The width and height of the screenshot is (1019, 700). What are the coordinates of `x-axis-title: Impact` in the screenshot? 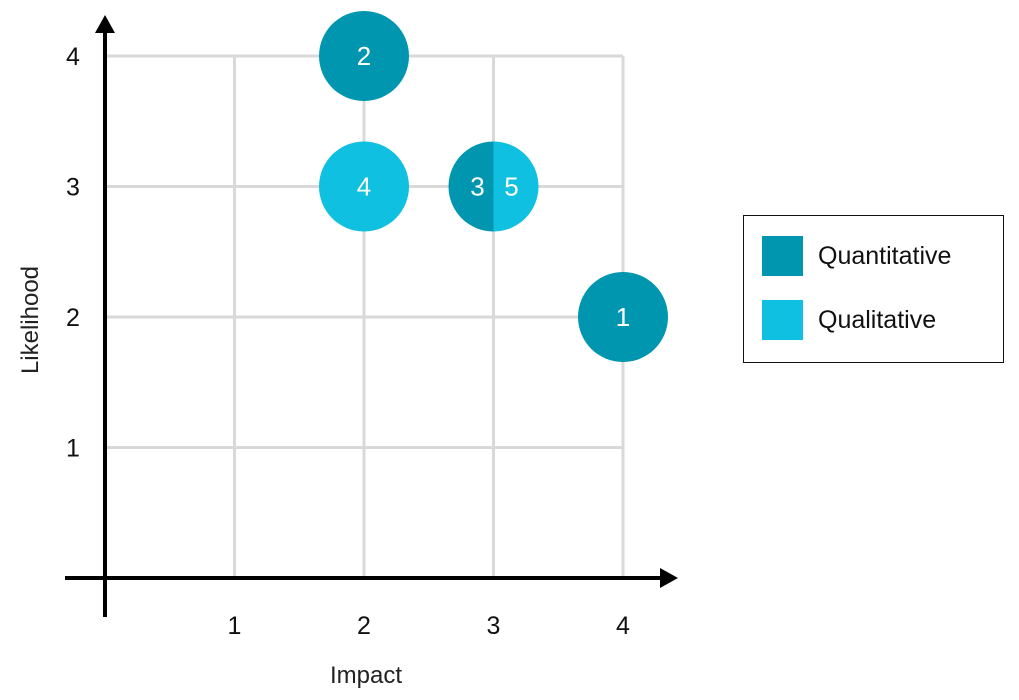 It's located at (366, 675).